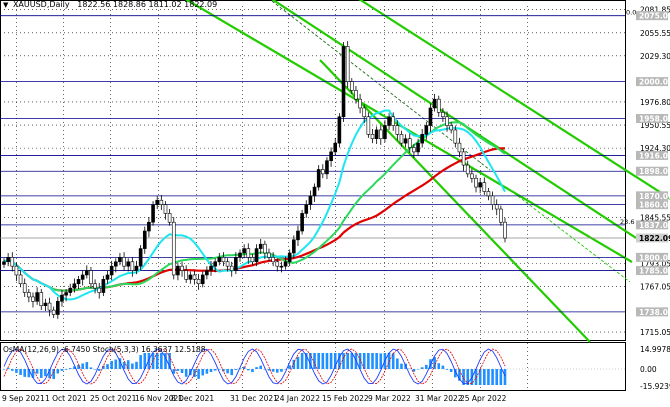 This screenshot has width=670, height=407. What do you see at coordinates (192, 398) in the screenshot?
I see `time-tick-label: 8 Dec 2021` at bounding box center [192, 398].